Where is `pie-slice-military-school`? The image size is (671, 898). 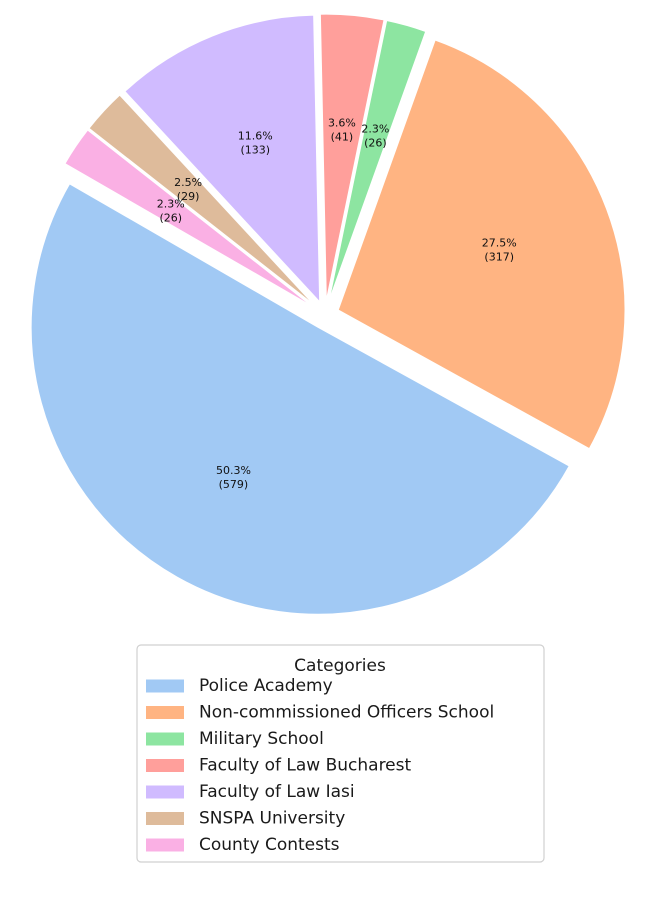
pie-slice-military-school is located at coordinates (377, 160).